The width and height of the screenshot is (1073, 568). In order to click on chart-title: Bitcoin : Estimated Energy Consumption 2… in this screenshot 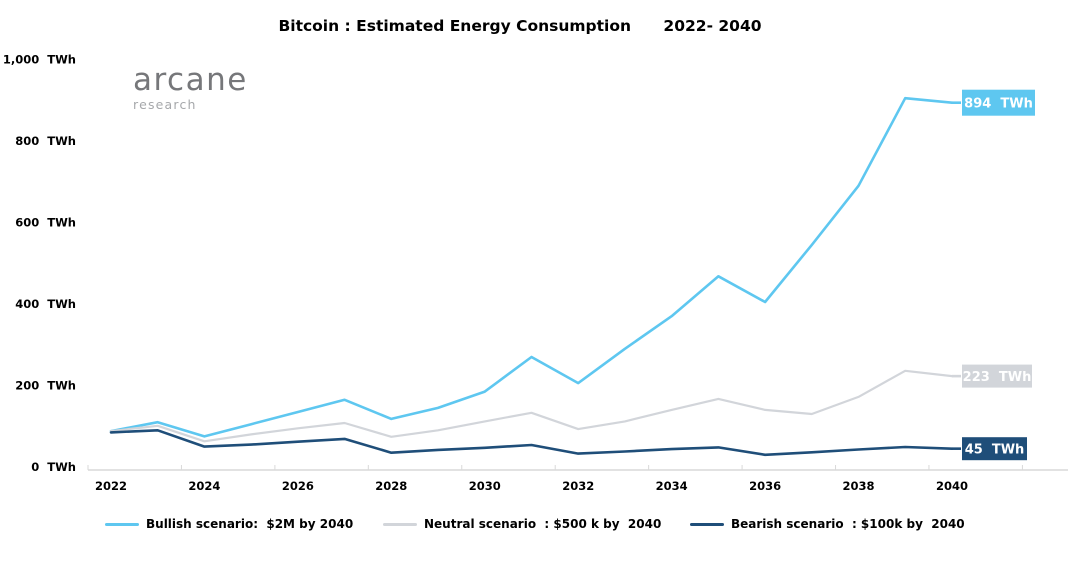, I will do `click(520, 26)`.